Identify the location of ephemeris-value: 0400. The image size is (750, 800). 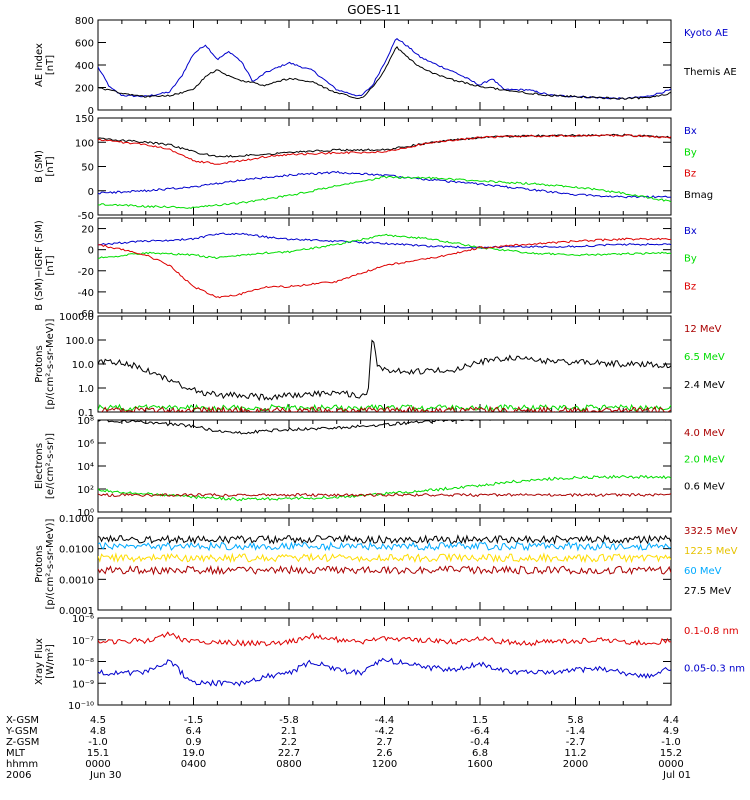
(193, 764).